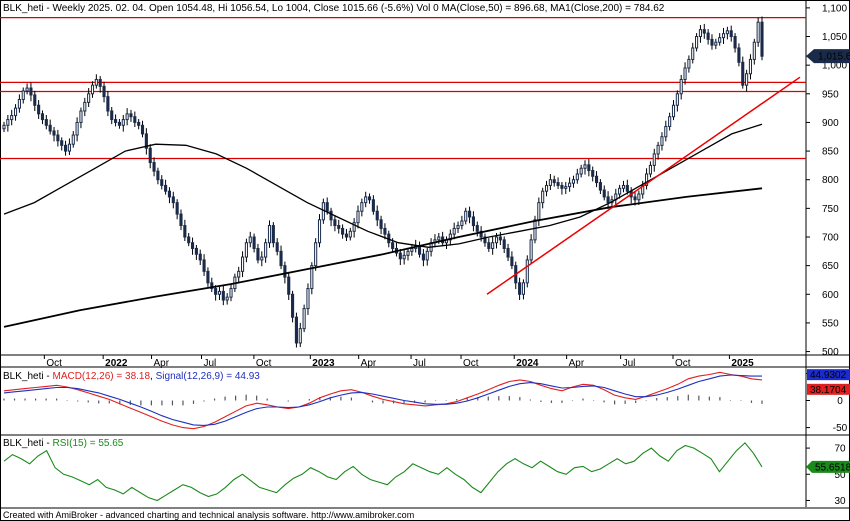 The width and height of the screenshot is (850, 521). Describe the element at coordinates (683, 363) in the screenshot. I see `x-tick-label: Oct` at that location.